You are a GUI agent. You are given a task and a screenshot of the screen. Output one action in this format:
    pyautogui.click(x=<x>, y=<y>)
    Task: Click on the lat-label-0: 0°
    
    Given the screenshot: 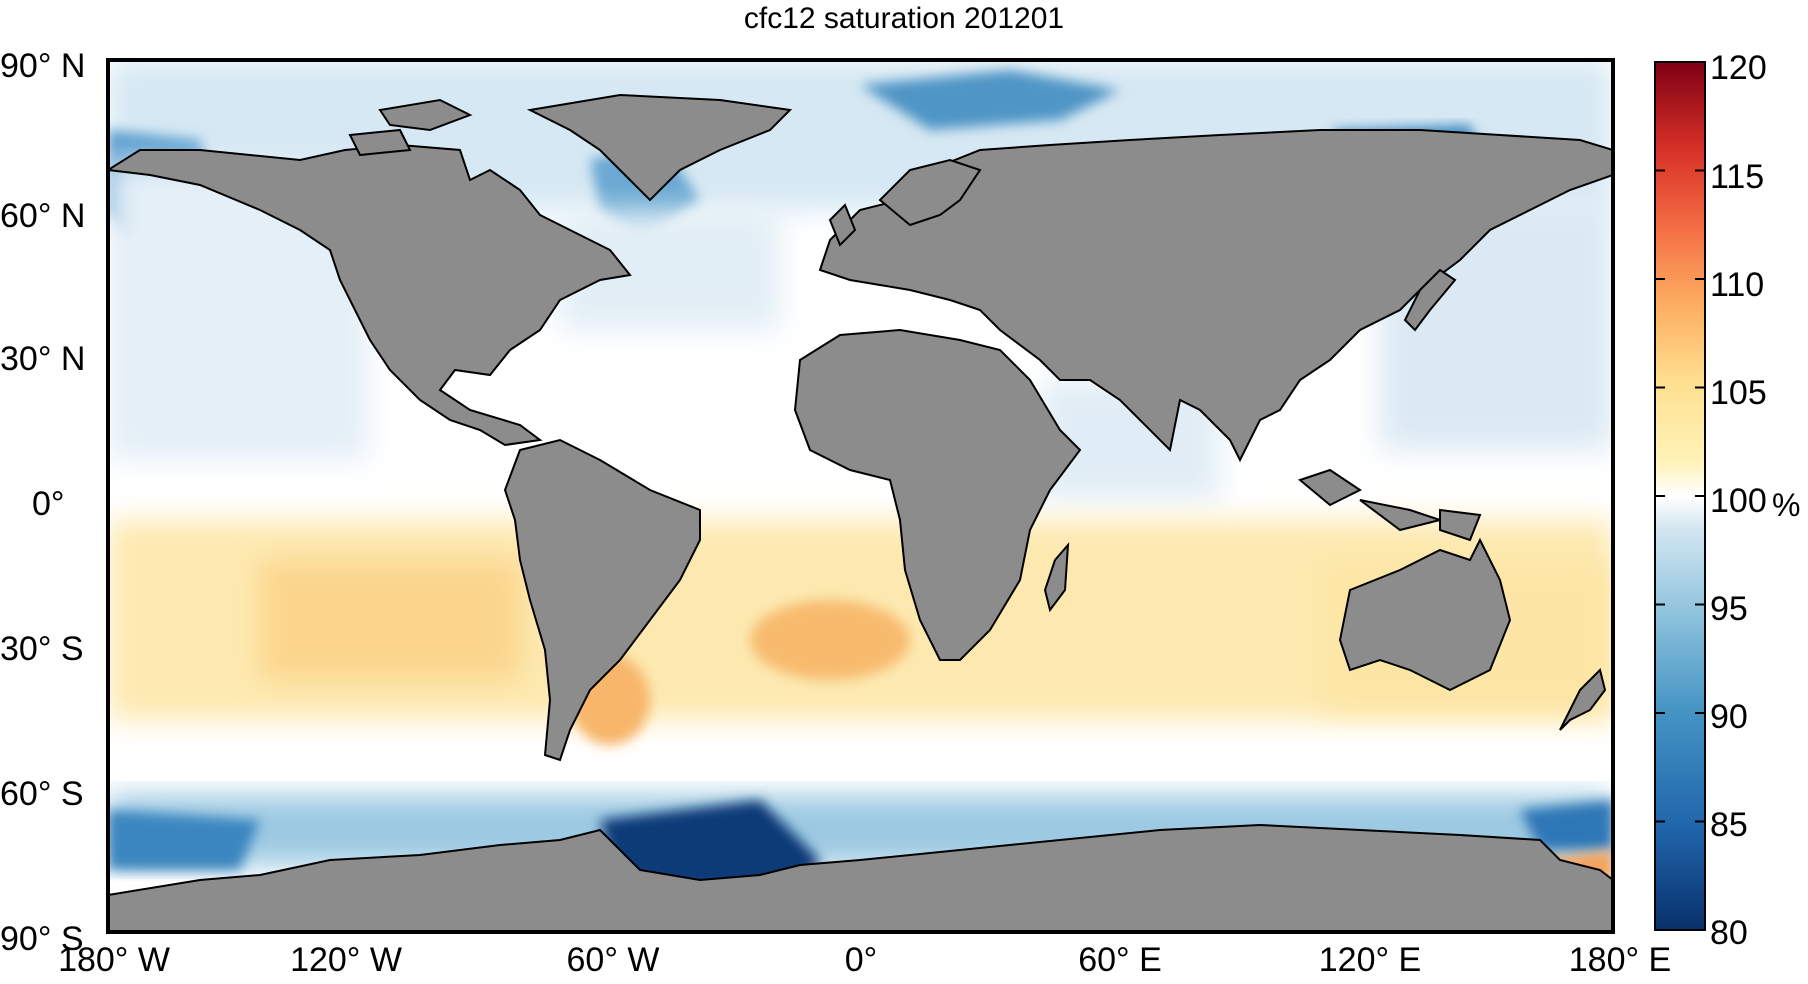 What is the action you would take?
    pyautogui.click(x=48, y=504)
    